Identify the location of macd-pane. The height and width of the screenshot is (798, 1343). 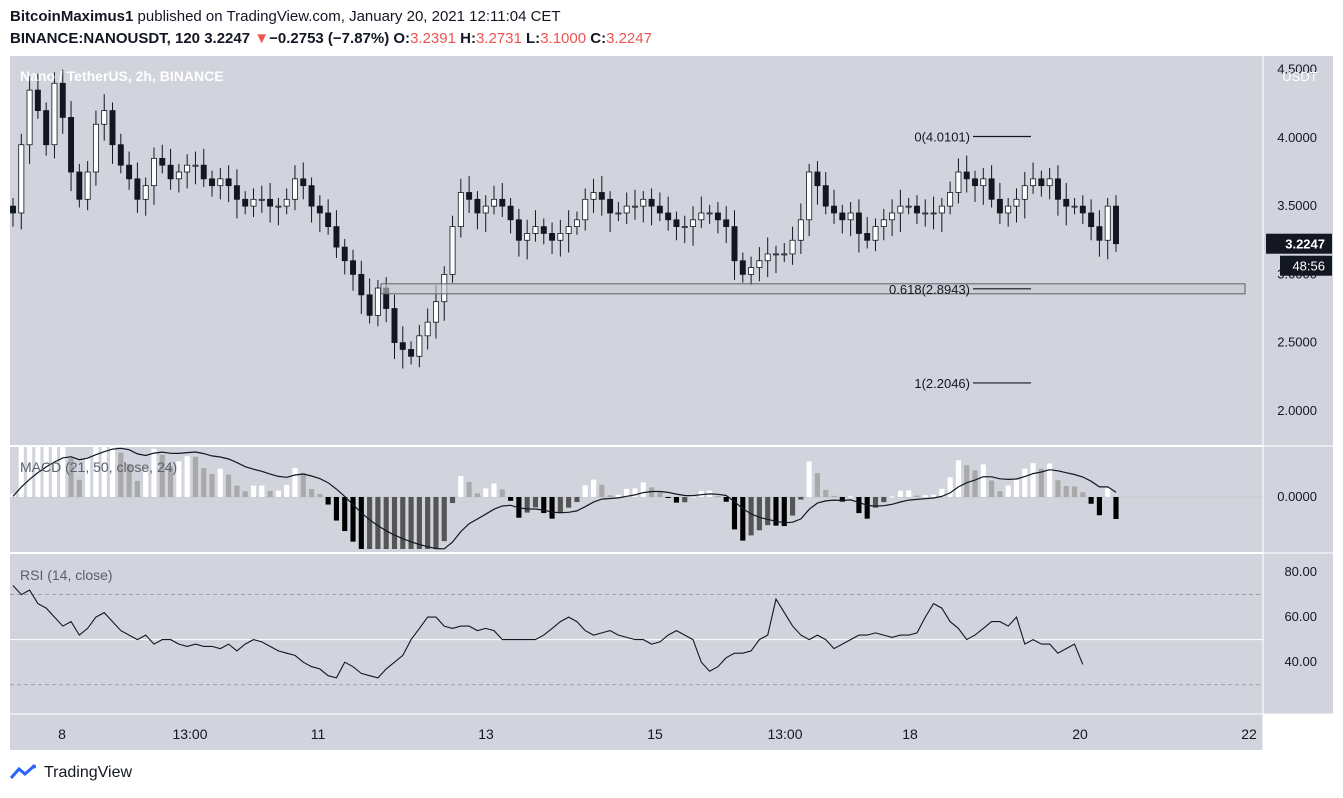
(636, 499).